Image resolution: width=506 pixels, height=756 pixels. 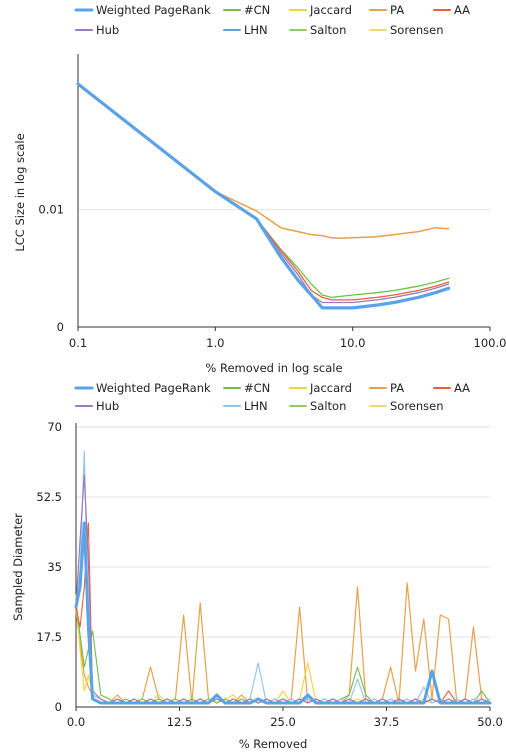 I want to click on x-tick-label-4: 100.0, so click(x=490, y=343).